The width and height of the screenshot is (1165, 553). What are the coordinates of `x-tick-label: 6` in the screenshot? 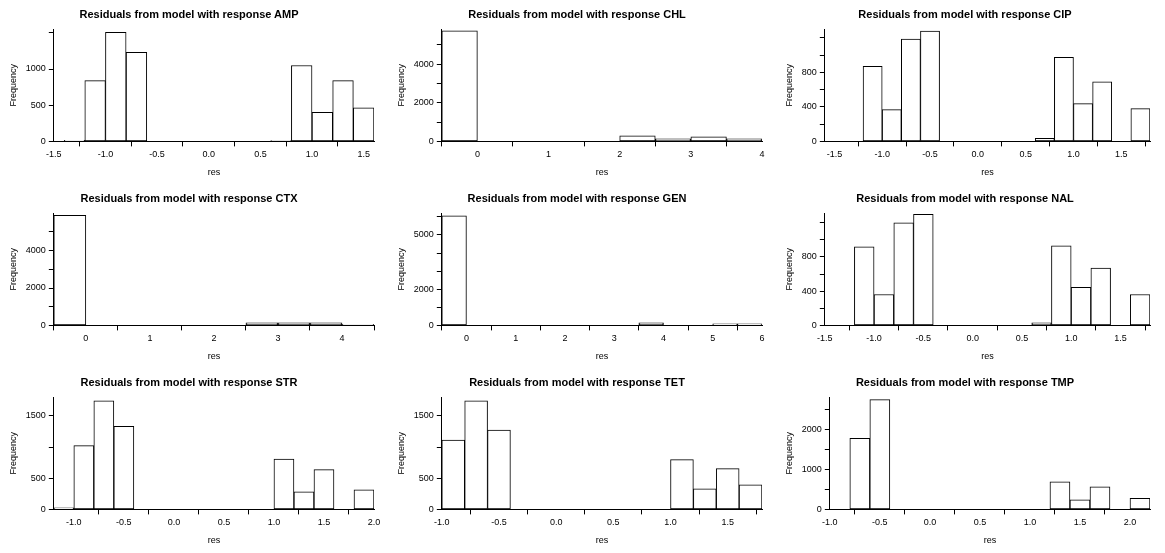 It's located at (762, 338).